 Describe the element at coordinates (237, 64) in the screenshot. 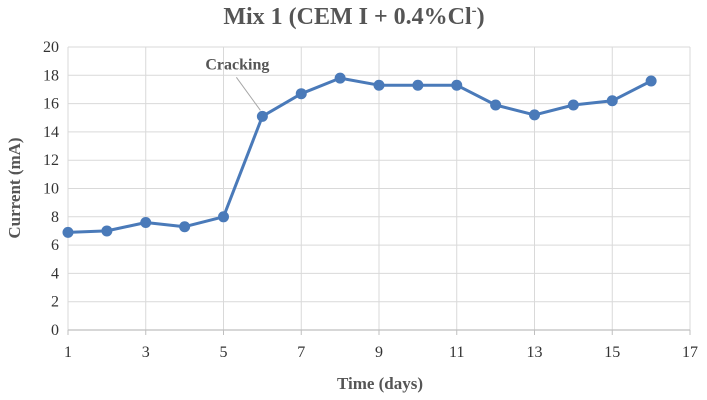

I see `annotation-label: Cracking` at that location.